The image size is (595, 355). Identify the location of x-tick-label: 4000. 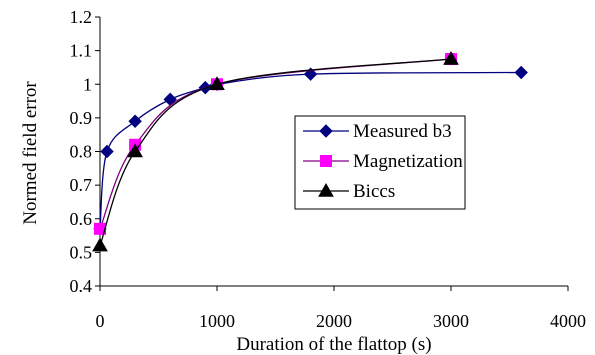
(568, 321).